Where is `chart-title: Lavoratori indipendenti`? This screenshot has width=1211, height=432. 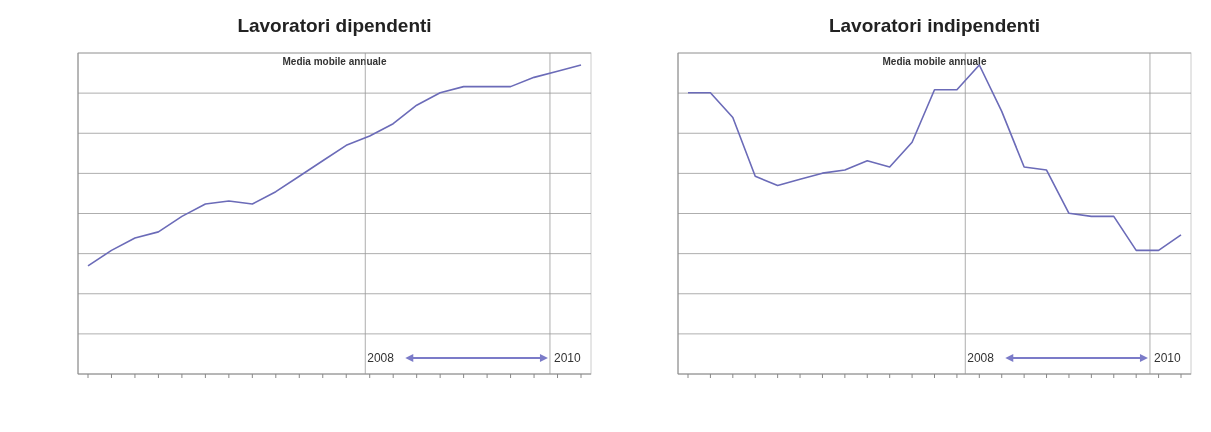 chart-title: Lavoratori indipendenti is located at coordinates (934, 25).